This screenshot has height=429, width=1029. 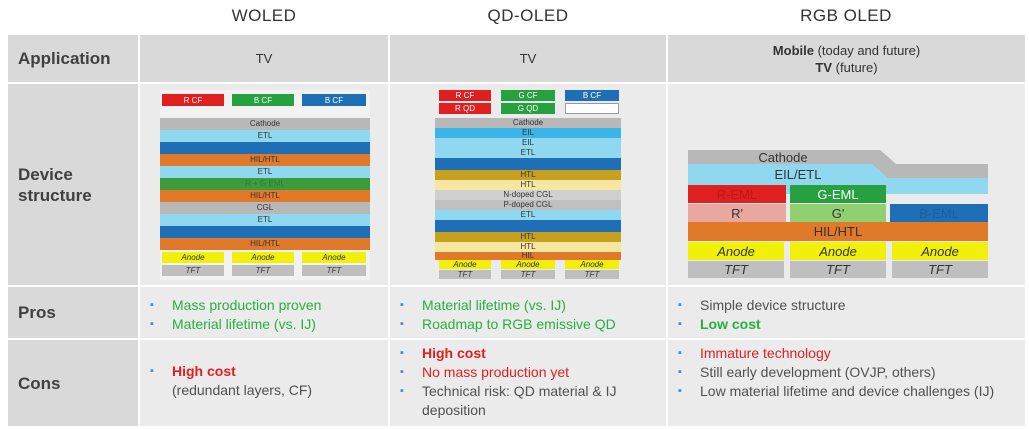 I want to click on cons-rgb-item-1: Immature technology, so click(x=851, y=353).